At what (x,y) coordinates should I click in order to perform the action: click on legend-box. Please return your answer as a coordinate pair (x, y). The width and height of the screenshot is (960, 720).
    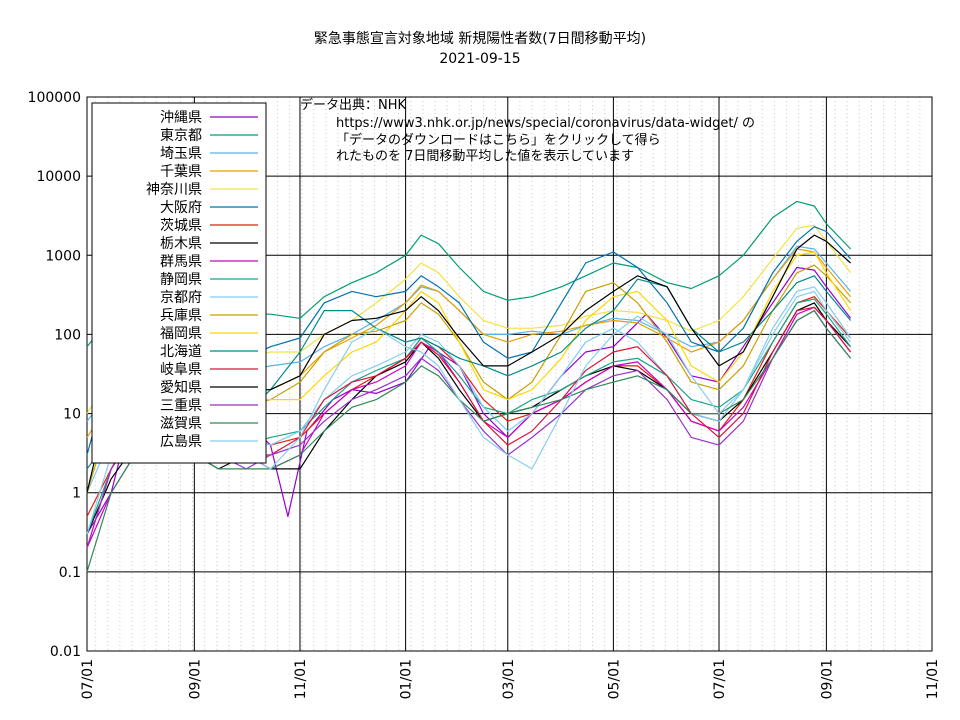
    Looking at the image, I should click on (179, 283).